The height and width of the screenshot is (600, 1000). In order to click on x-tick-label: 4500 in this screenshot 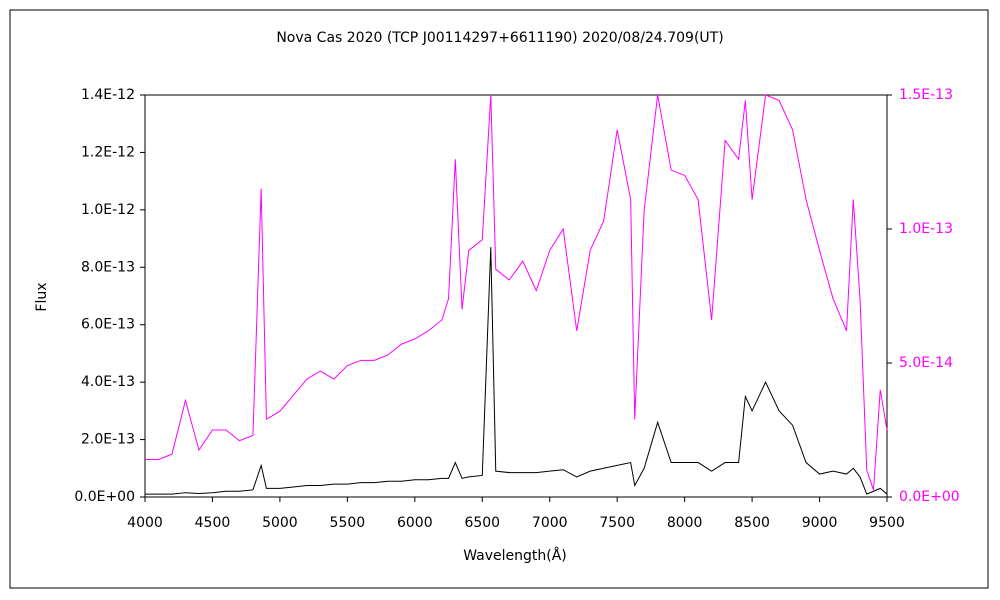, I will do `click(213, 523)`.